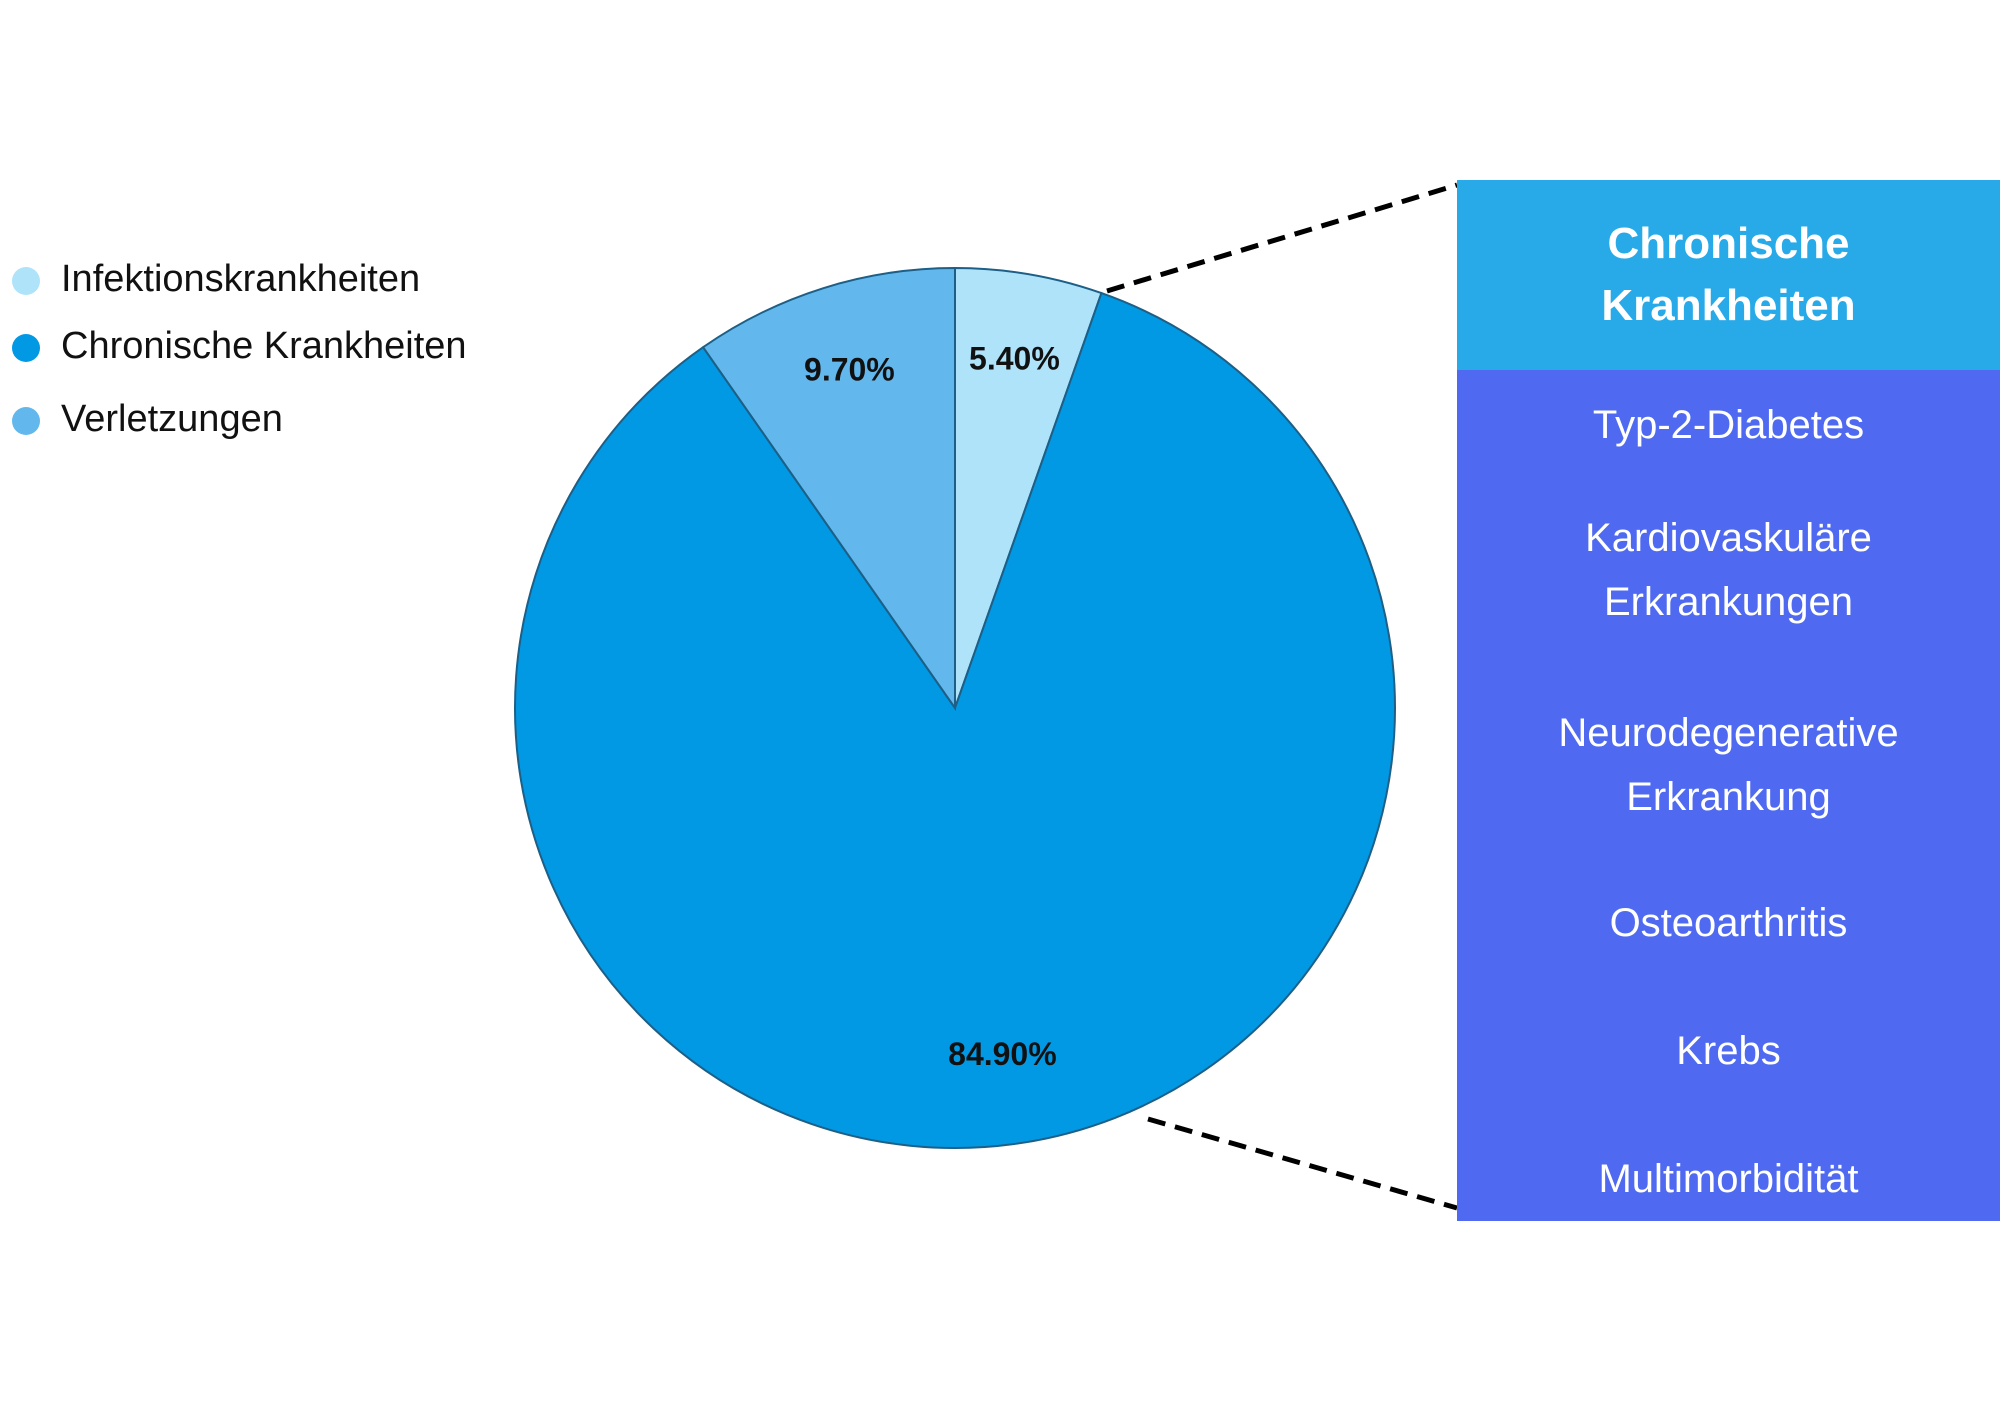 This screenshot has height=1414, width=2000. I want to click on panel-item-row: Osteoarthritis, so click(1728, 923).